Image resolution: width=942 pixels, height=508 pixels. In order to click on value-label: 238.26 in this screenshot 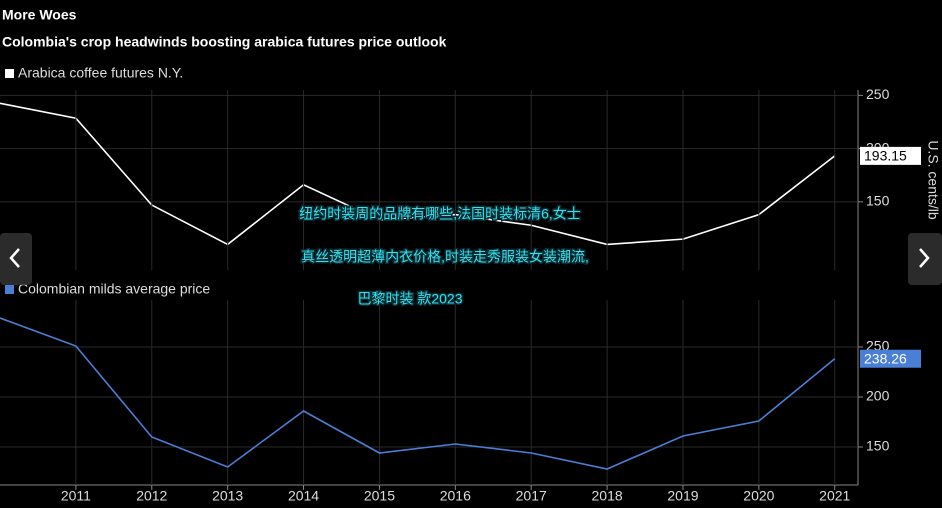, I will do `click(885, 358)`.